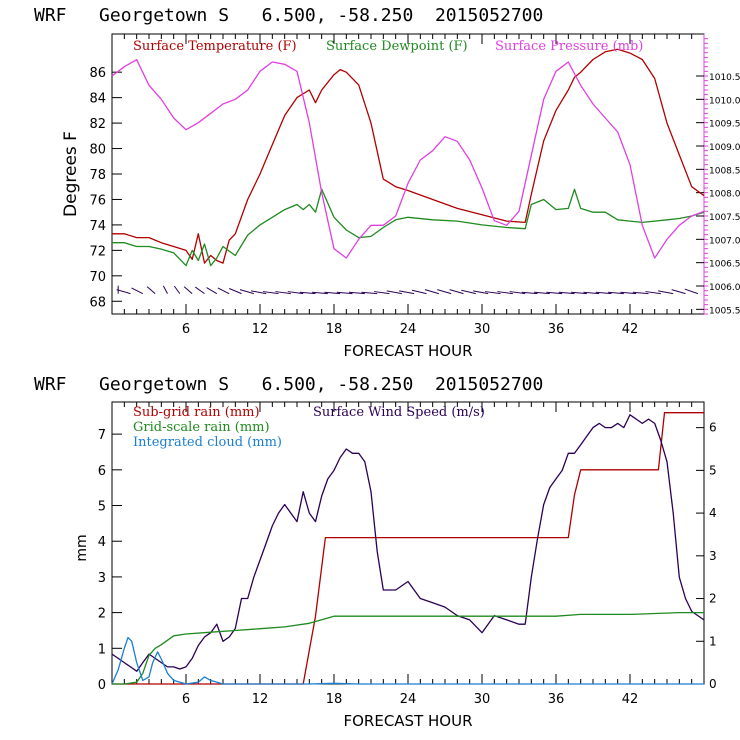 The height and width of the screenshot is (740, 740). I want to click on gridscale-rain-line, so click(408, 648).